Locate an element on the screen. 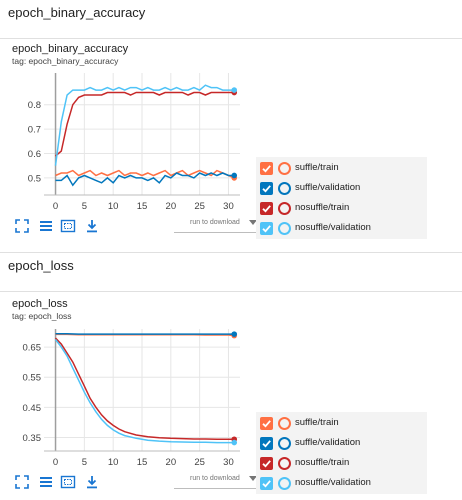 This screenshot has height=500, width=462. section-header-loss: epoch_loss is located at coordinates (231, 272).